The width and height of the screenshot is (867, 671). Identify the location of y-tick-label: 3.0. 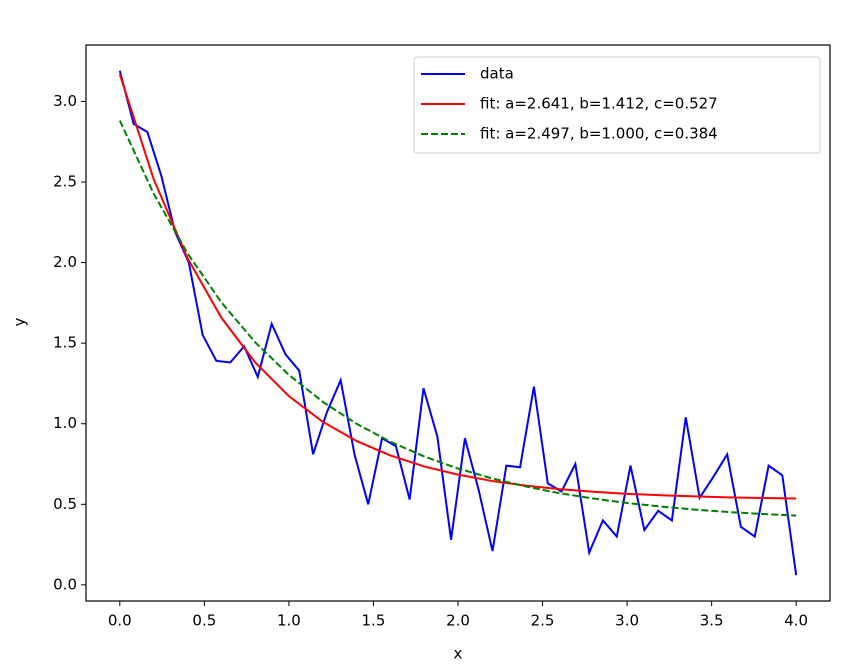
(65, 101).